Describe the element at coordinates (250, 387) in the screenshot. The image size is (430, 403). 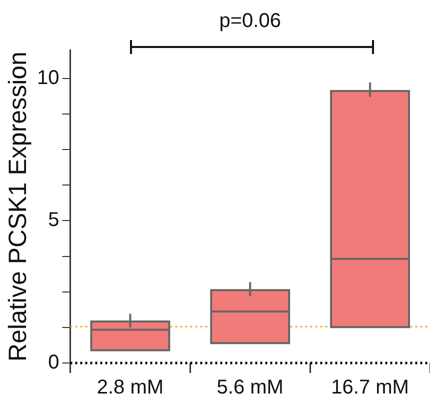
I see `x-tick-label: 5.6 mM` at that location.